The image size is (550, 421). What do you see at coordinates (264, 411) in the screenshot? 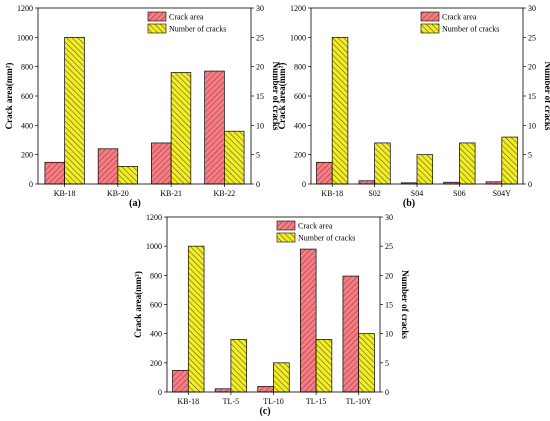
I see `panel-caption: (c)` at bounding box center [264, 411].